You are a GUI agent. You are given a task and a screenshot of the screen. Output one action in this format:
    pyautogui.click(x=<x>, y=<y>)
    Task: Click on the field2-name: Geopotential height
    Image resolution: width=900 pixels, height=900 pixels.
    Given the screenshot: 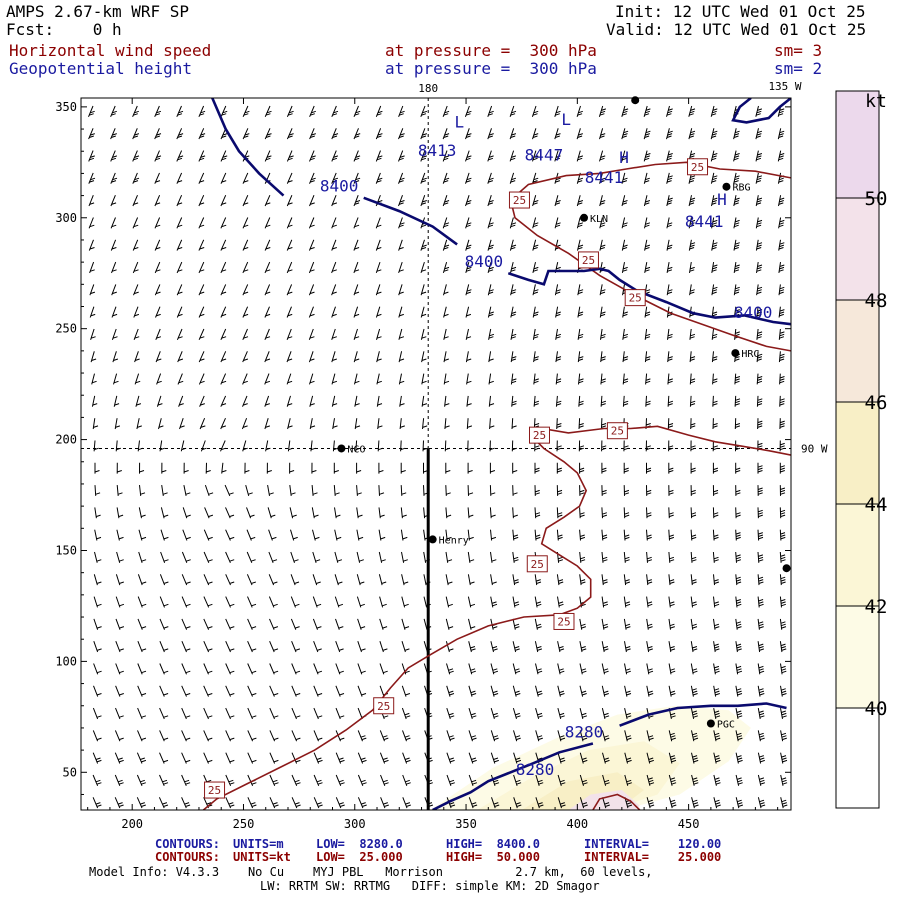 What is the action you would take?
    pyautogui.click(x=101, y=68)
    